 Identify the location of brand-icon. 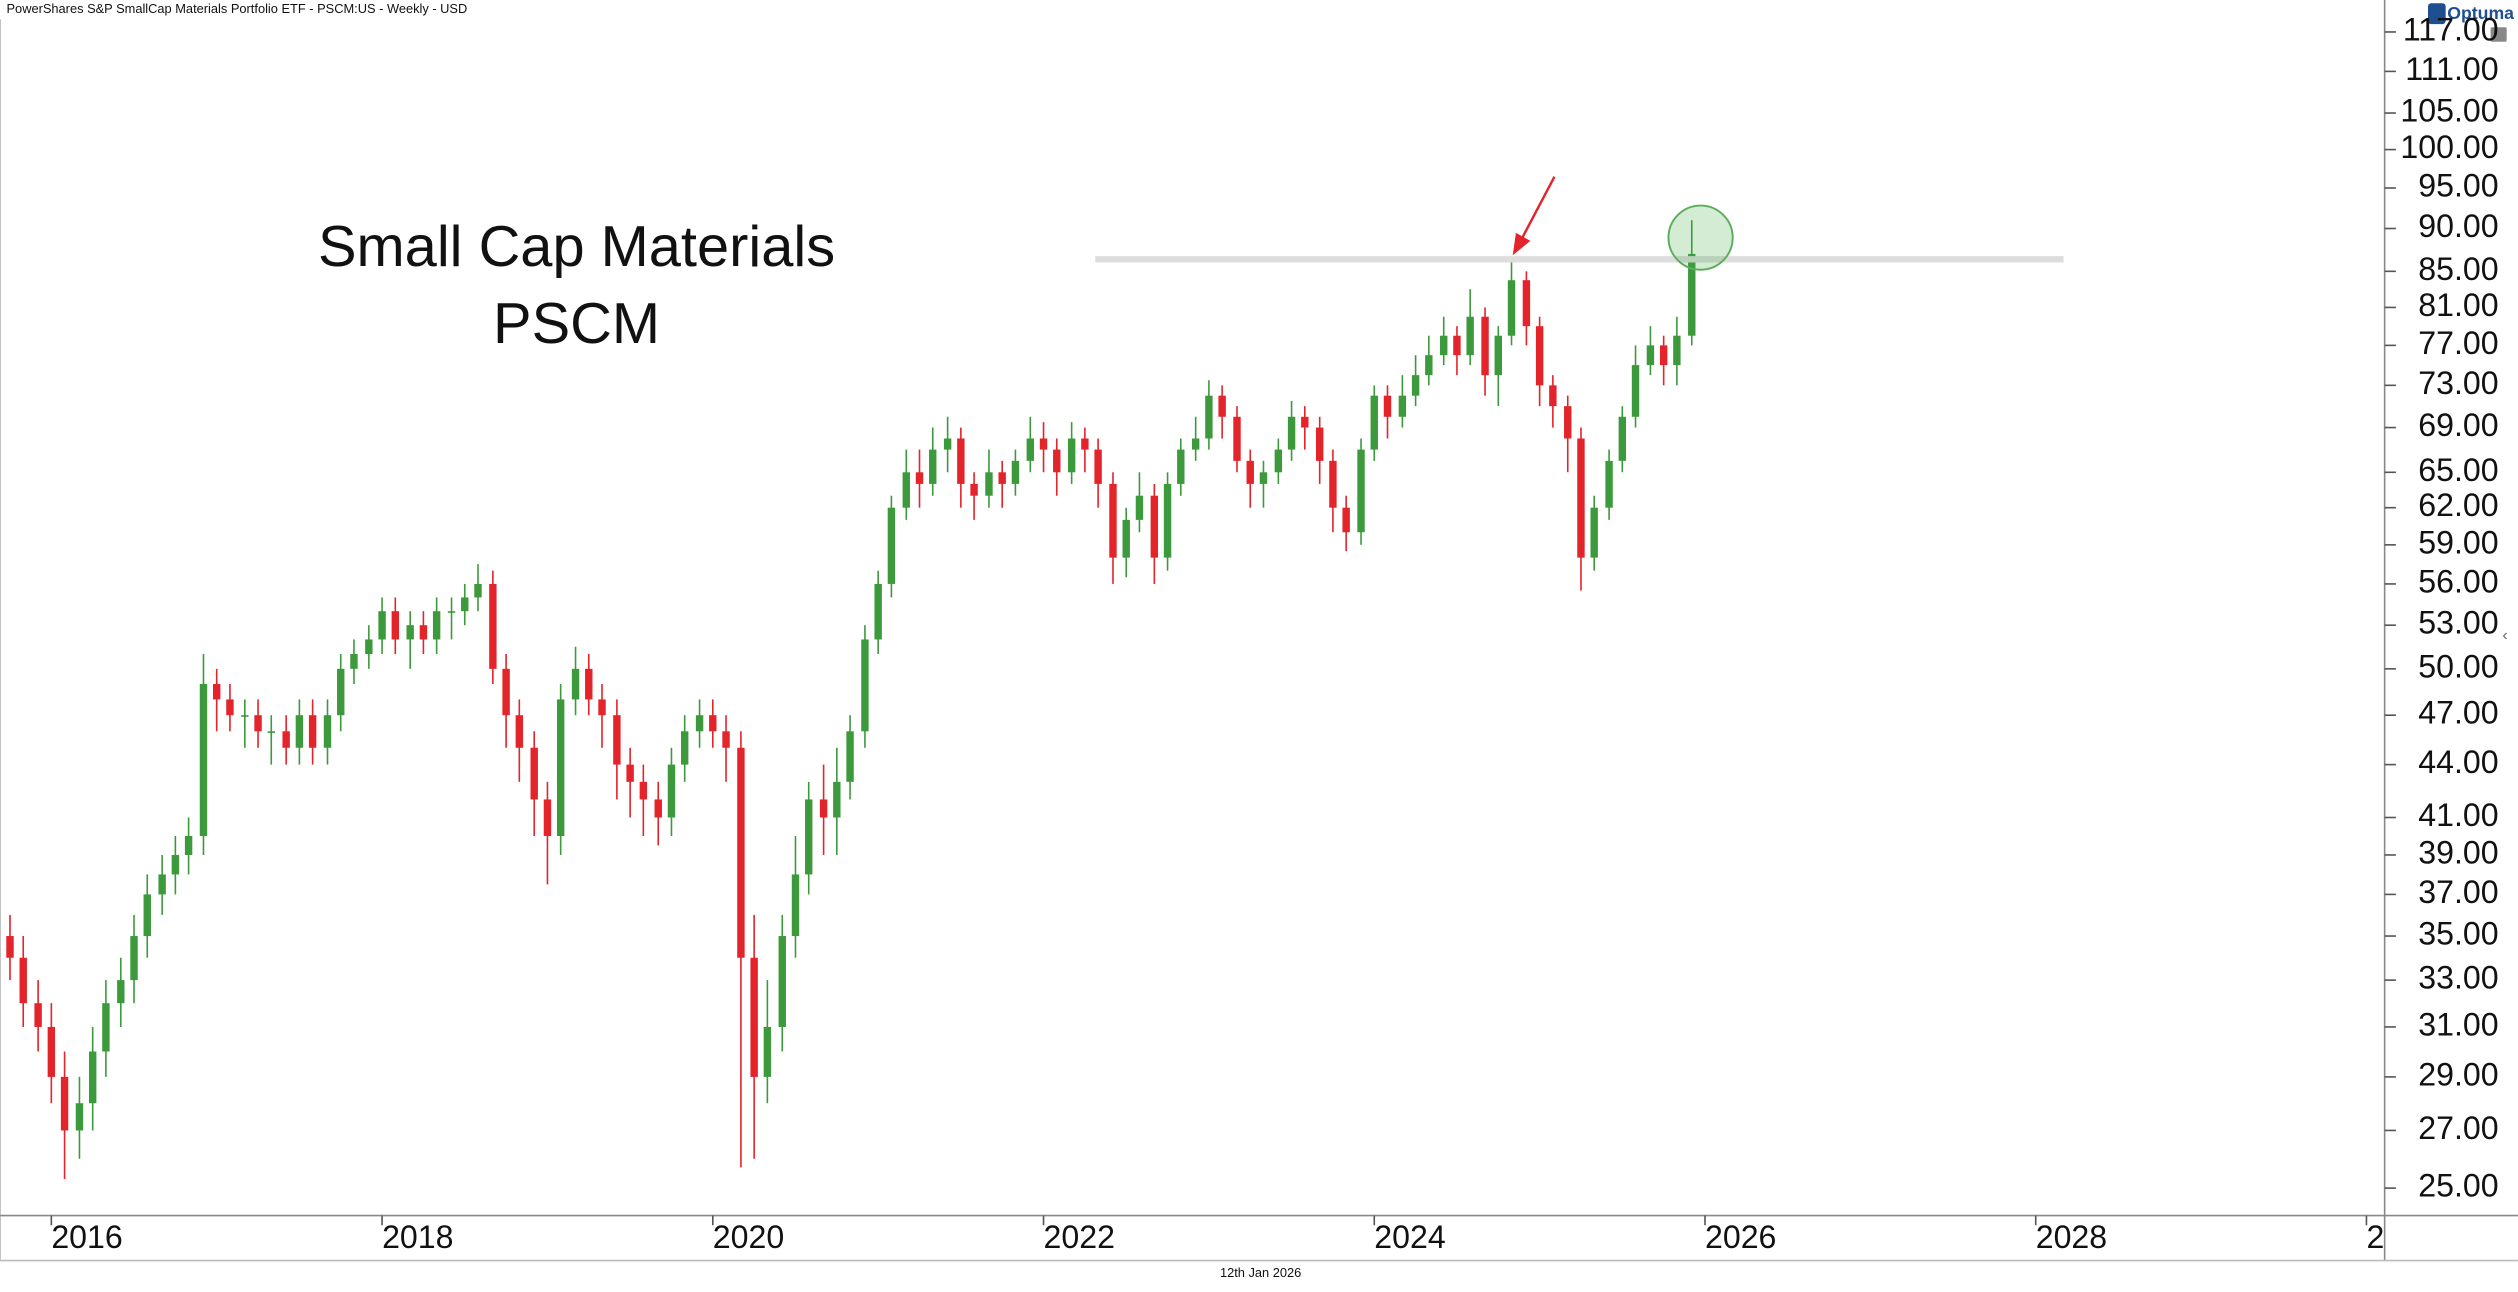
(2436, 14).